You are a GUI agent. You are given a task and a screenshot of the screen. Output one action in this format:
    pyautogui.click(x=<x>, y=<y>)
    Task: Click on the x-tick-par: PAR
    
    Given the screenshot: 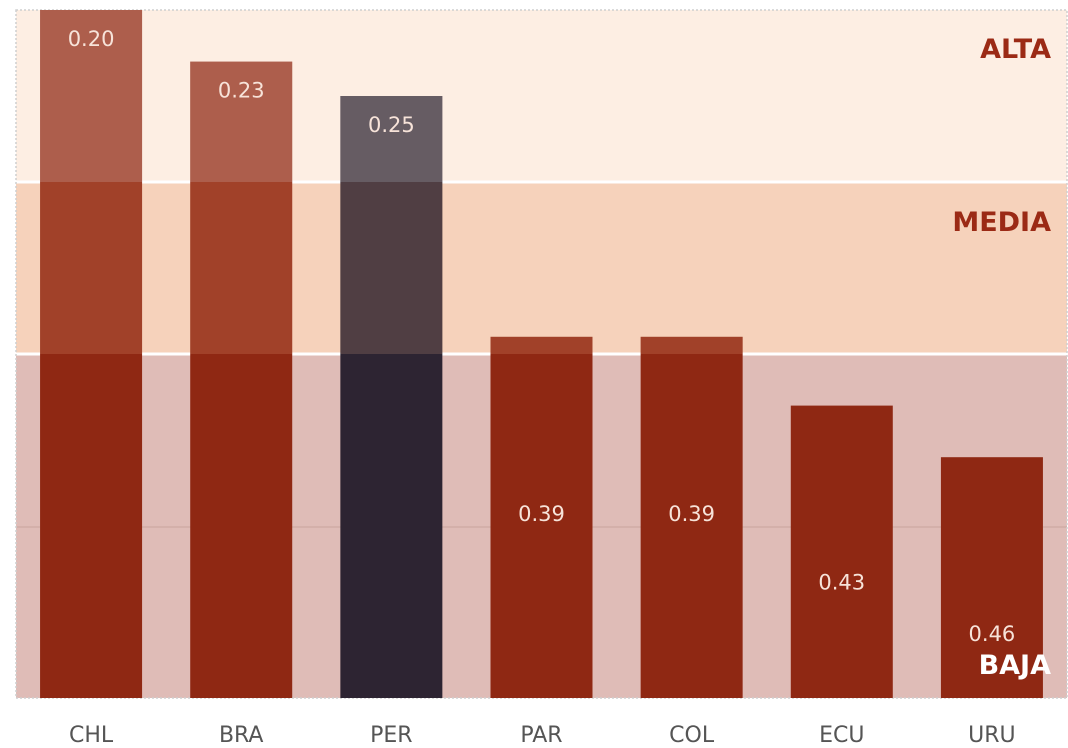 What is the action you would take?
    pyautogui.click(x=541, y=735)
    